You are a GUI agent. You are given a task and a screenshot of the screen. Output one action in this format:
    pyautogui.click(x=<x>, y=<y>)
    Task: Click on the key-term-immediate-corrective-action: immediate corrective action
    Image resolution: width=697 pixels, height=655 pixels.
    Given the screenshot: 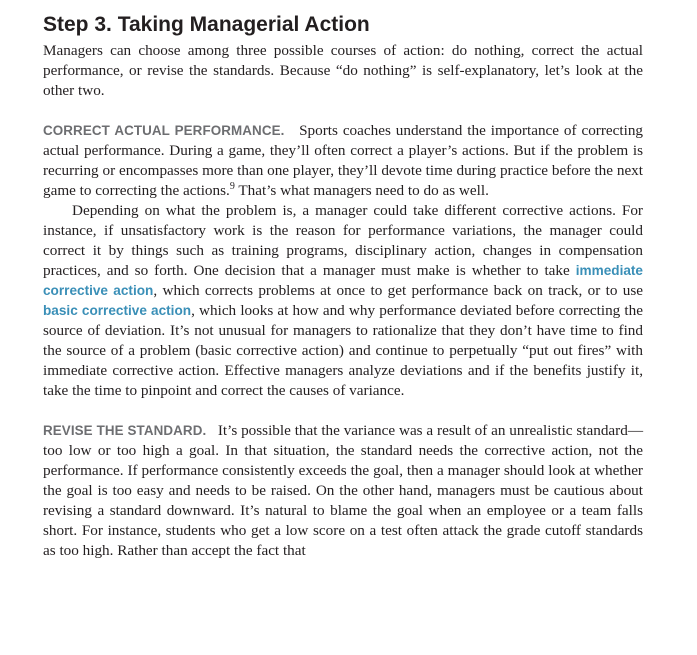 What is the action you would take?
    pyautogui.click(x=343, y=280)
    